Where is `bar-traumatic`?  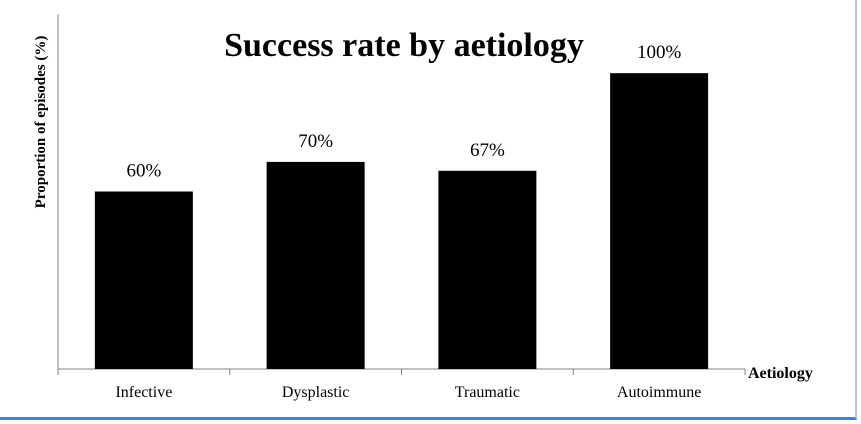 bar-traumatic is located at coordinates (487, 269).